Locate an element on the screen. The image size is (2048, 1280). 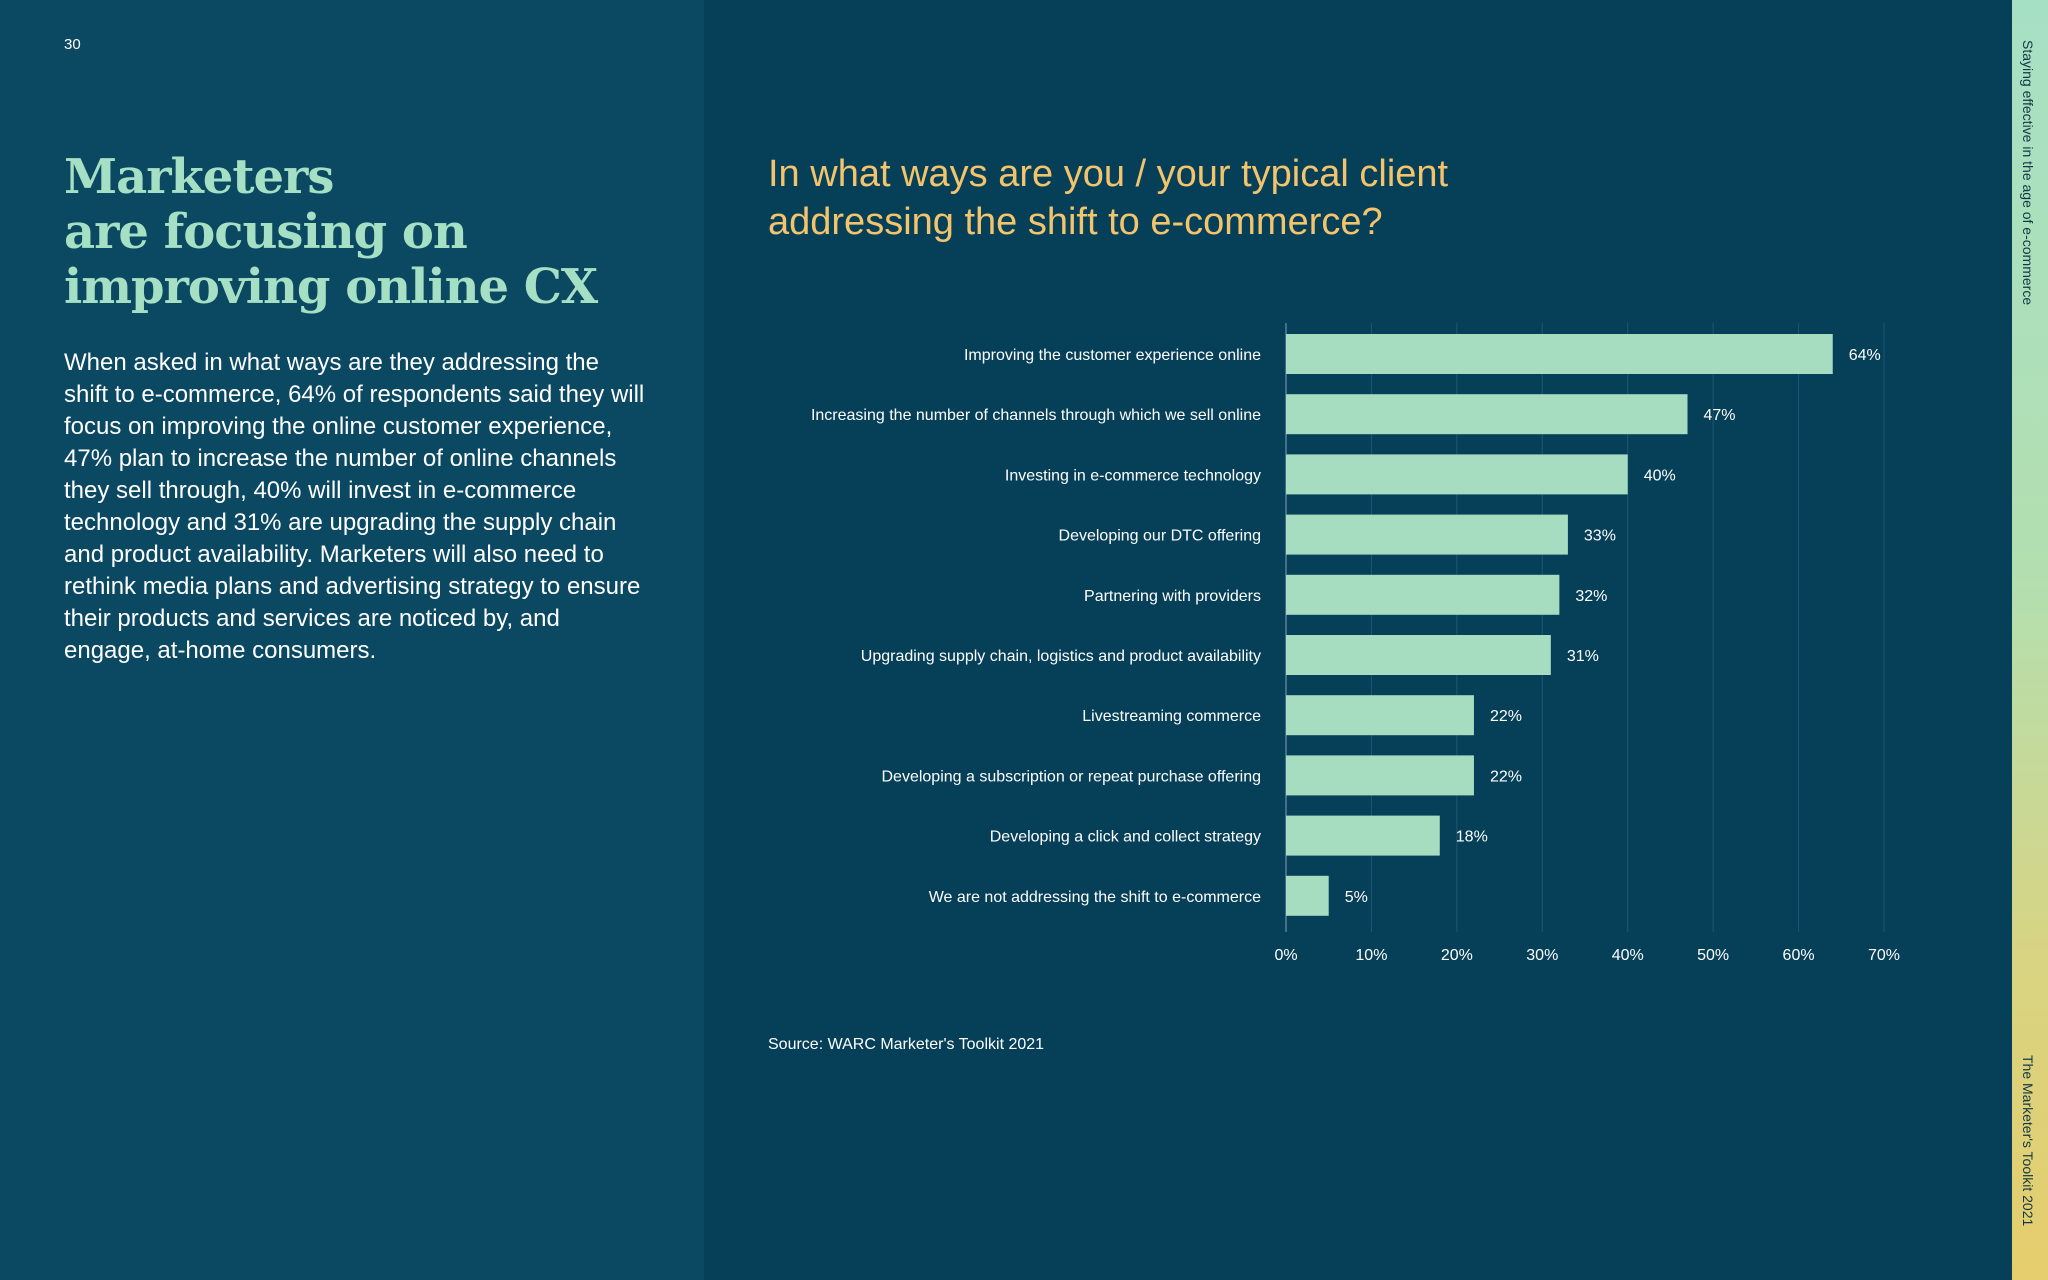
x-tick-label: 30% is located at coordinates (1542, 955).